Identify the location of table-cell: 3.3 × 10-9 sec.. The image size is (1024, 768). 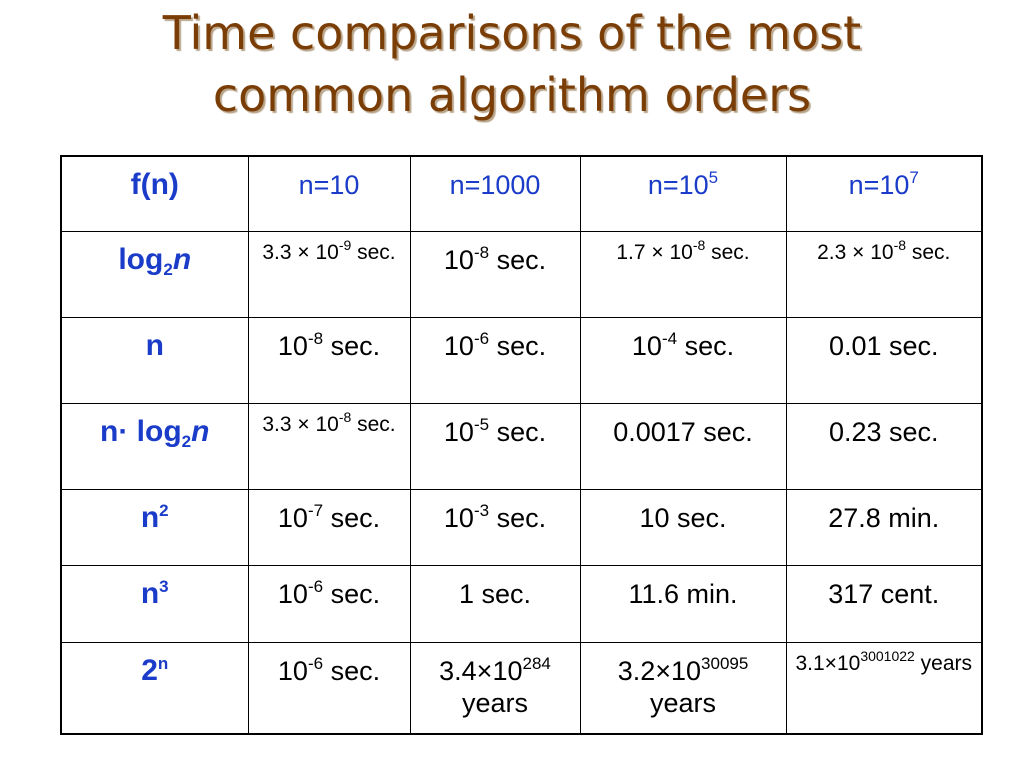
(329, 274).